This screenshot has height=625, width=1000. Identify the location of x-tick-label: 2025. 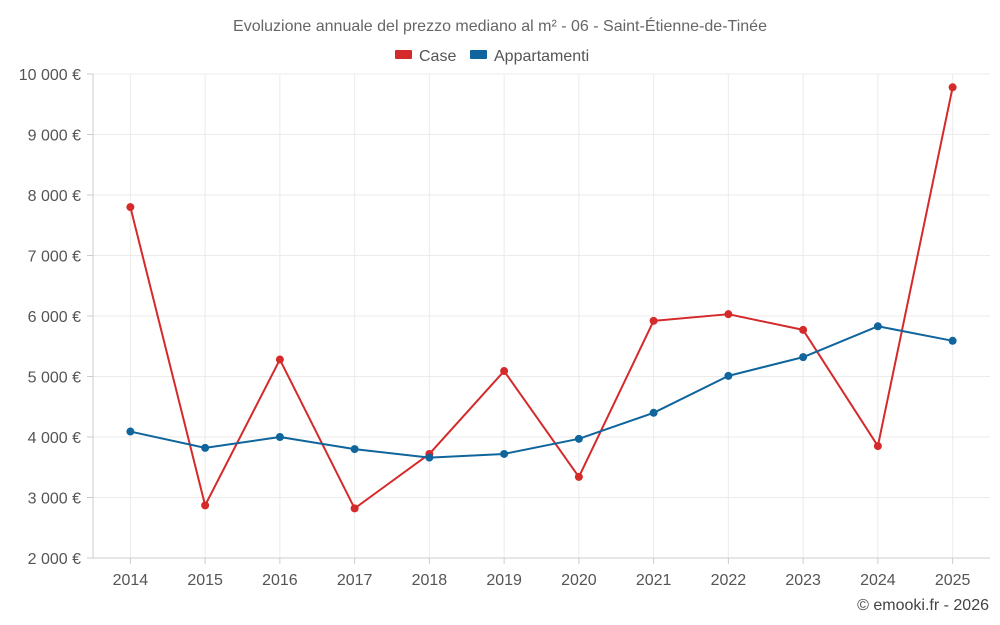
(953, 580).